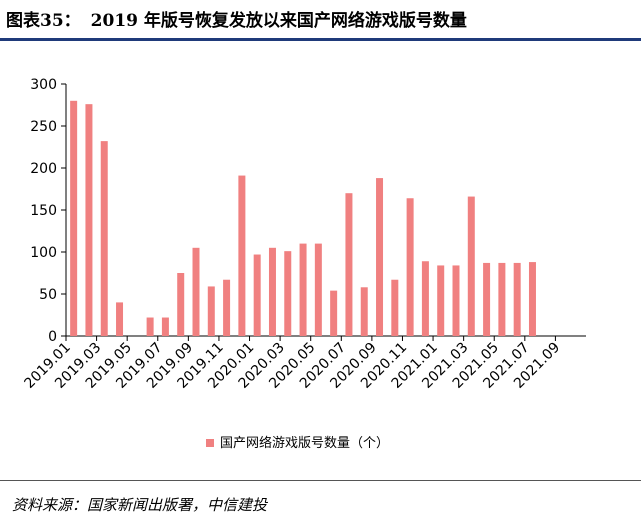 The image size is (641, 521). Describe the element at coordinates (43, 21) in the screenshot. I see `figure-number: 图表35：` at that location.